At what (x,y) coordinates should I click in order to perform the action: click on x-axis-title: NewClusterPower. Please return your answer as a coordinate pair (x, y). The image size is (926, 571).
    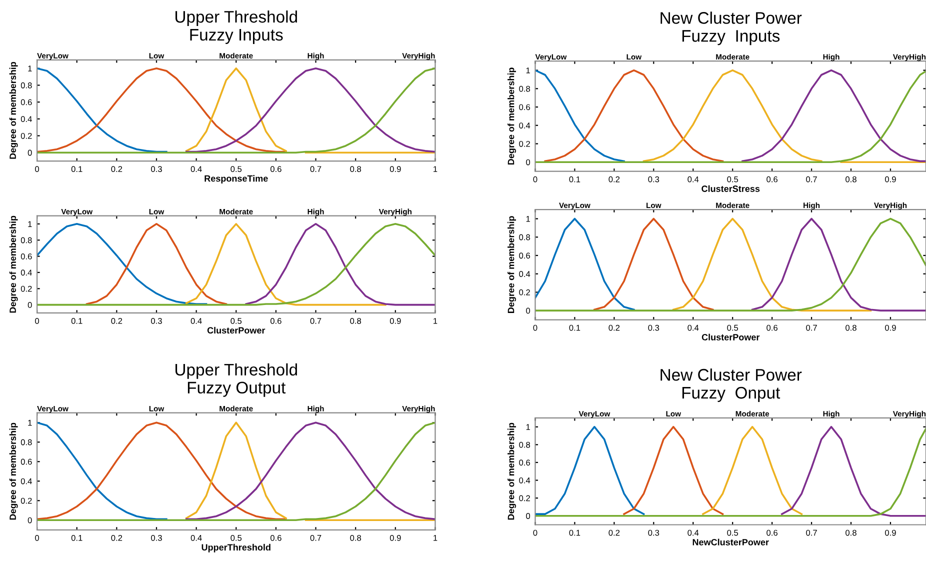
    Looking at the image, I should click on (730, 542).